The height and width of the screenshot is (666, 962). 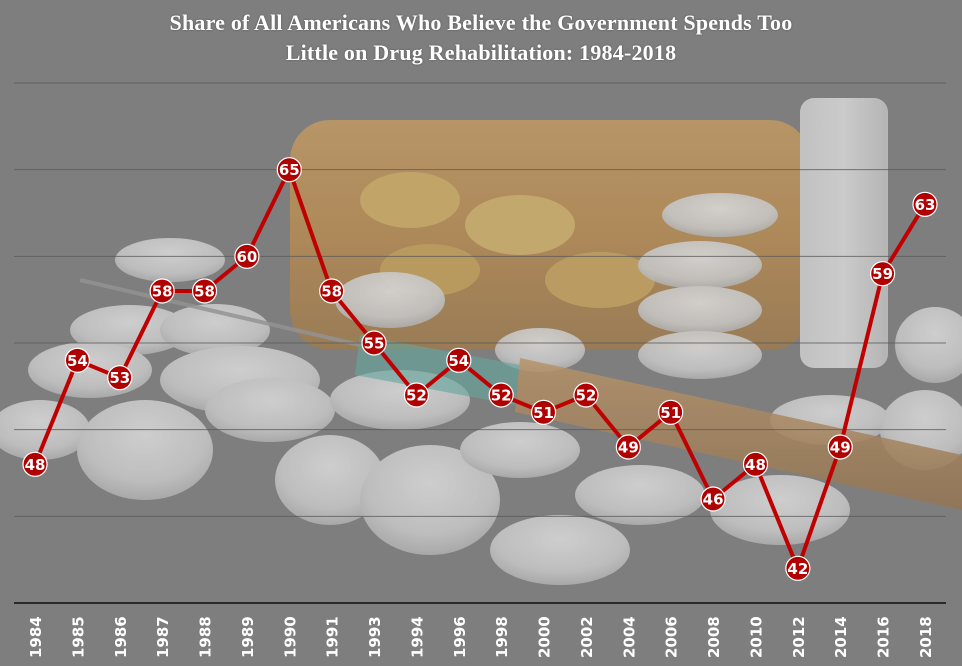 I want to click on x-tick-label: 1991, so click(x=333, y=637).